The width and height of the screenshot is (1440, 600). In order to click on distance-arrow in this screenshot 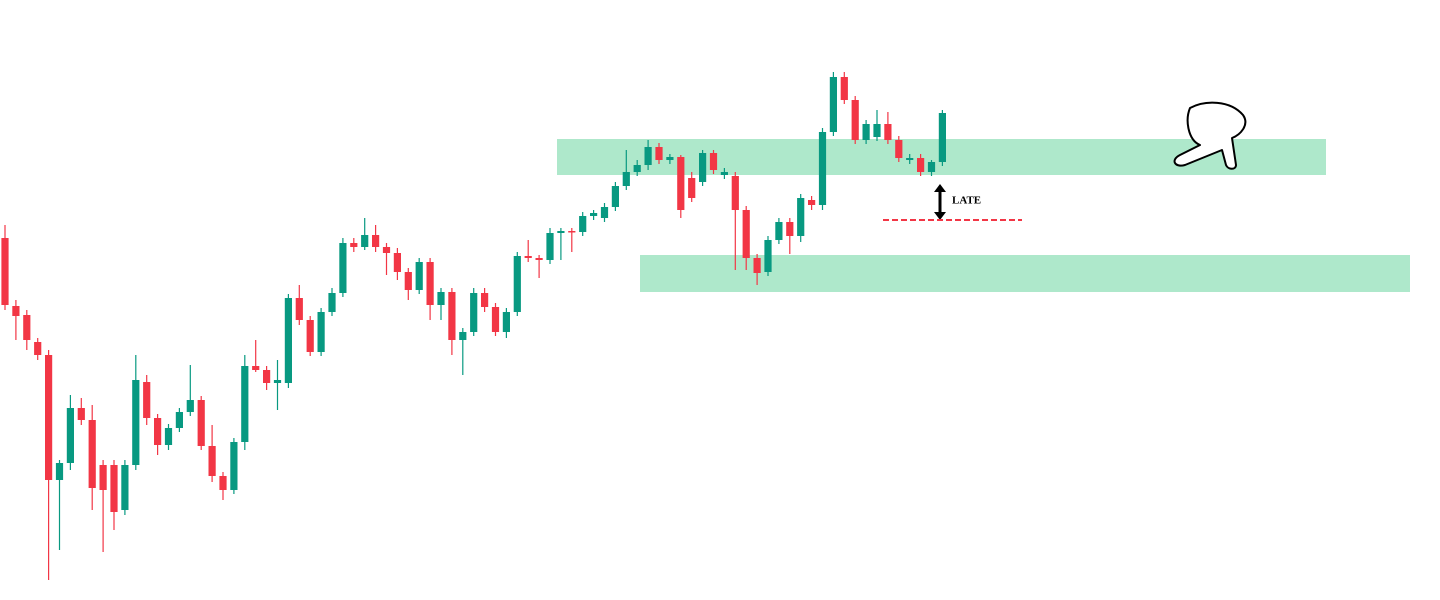, I will do `click(940, 202)`.